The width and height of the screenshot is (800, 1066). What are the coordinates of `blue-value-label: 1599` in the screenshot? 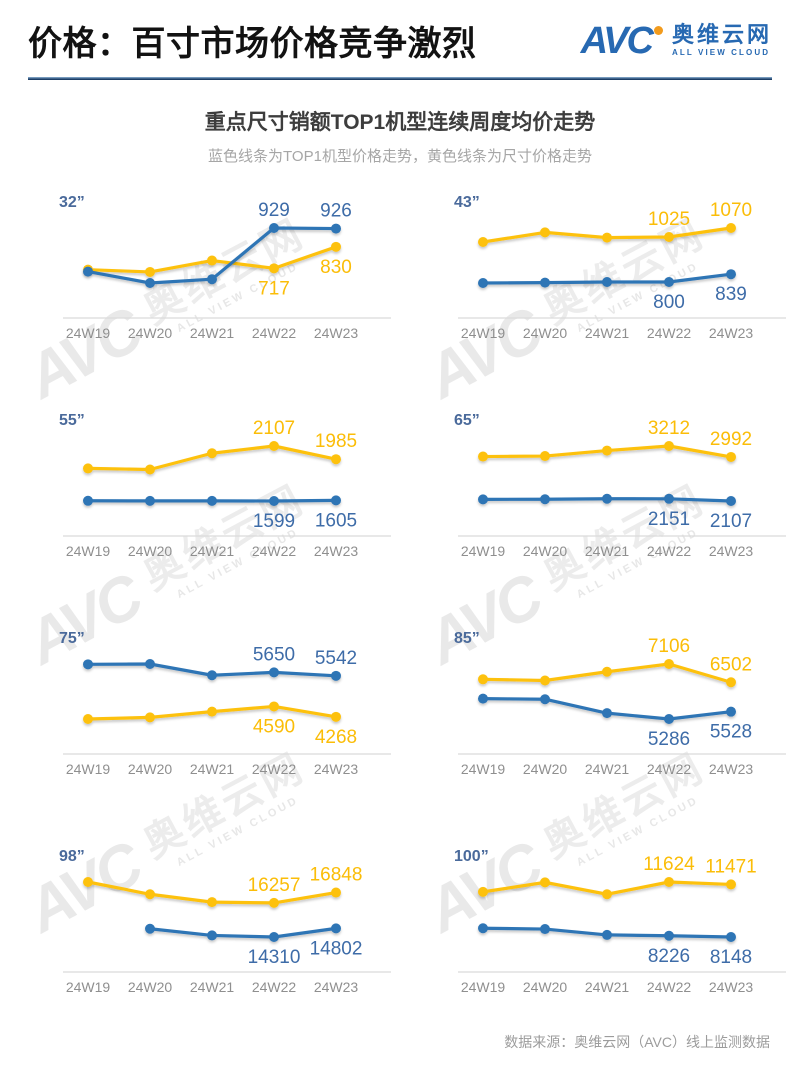 It's located at (274, 521).